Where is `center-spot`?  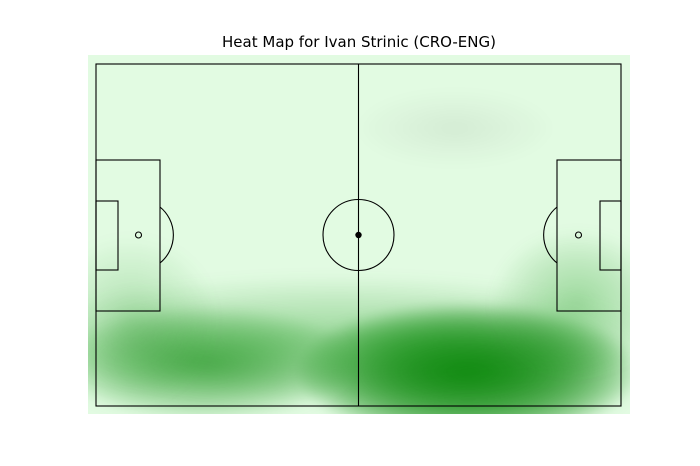 center-spot is located at coordinates (358, 235).